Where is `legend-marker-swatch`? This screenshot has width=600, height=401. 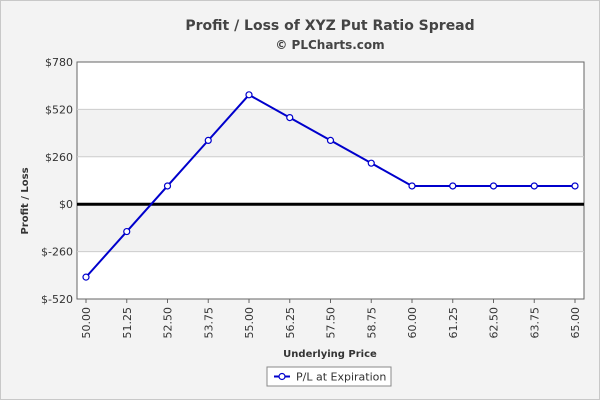
legend-marker-swatch is located at coordinates (282, 376).